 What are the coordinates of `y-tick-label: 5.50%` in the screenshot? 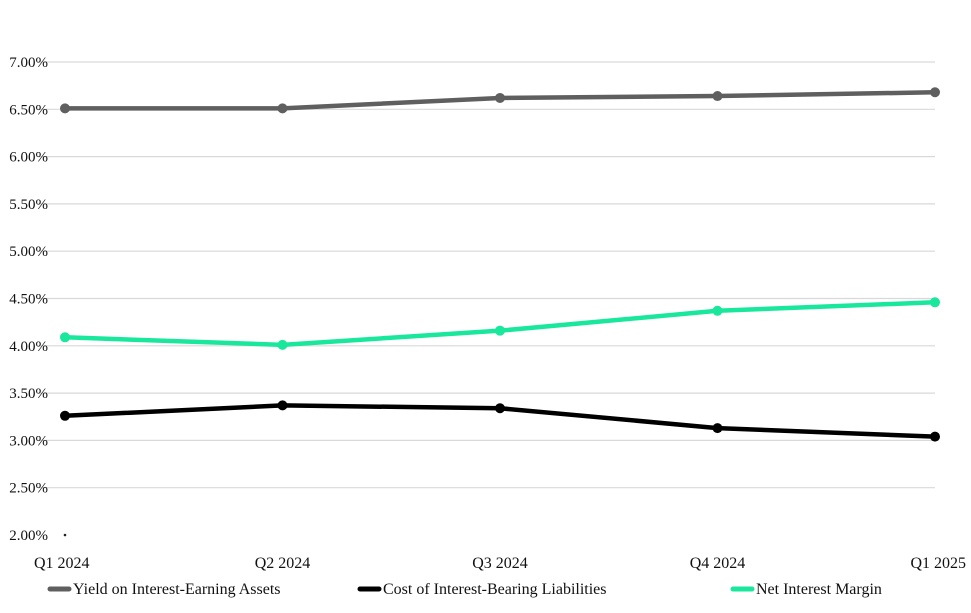 It's located at (28, 205).